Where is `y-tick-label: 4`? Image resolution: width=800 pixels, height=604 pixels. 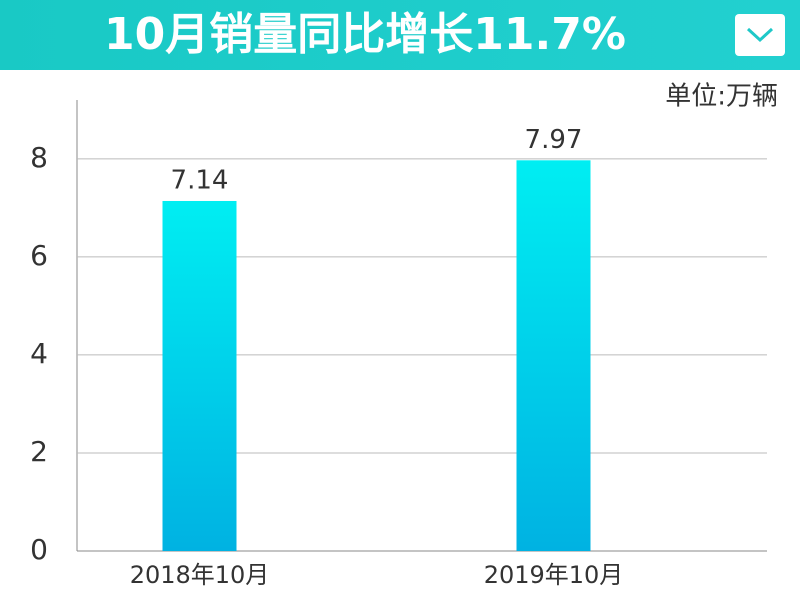 y-tick-label: 4 is located at coordinates (39, 353).